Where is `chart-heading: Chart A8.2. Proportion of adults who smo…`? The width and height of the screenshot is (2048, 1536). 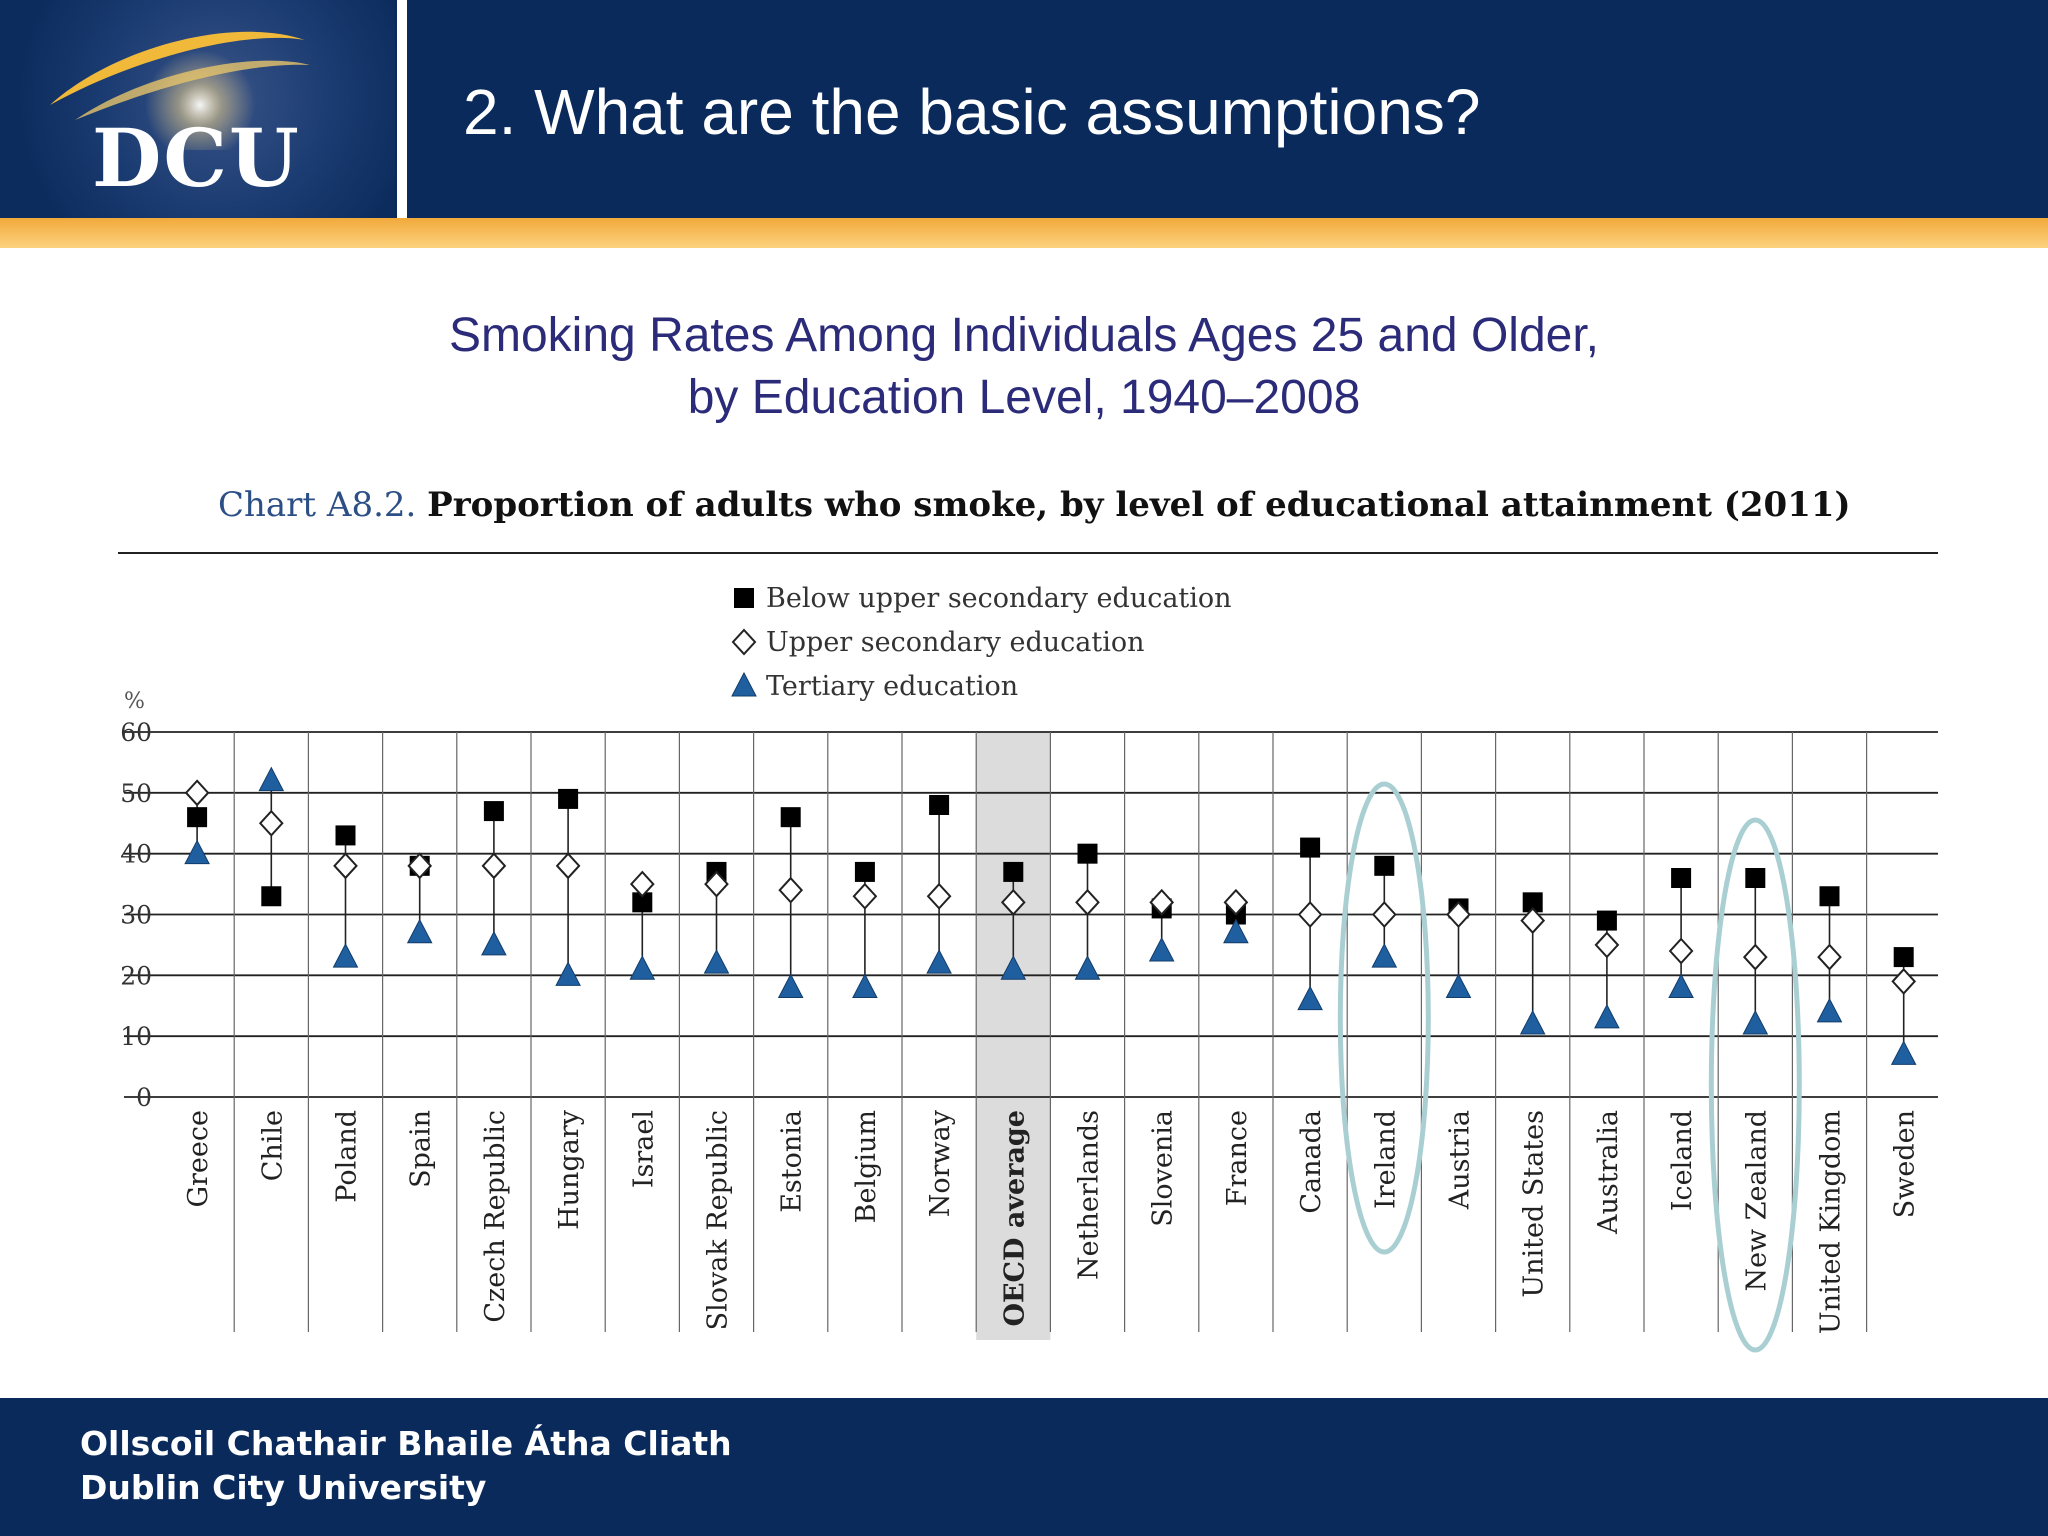 chart-heading: Chart A8.2. Proportion of adults who smo… is located at coordinates (1034, 505).